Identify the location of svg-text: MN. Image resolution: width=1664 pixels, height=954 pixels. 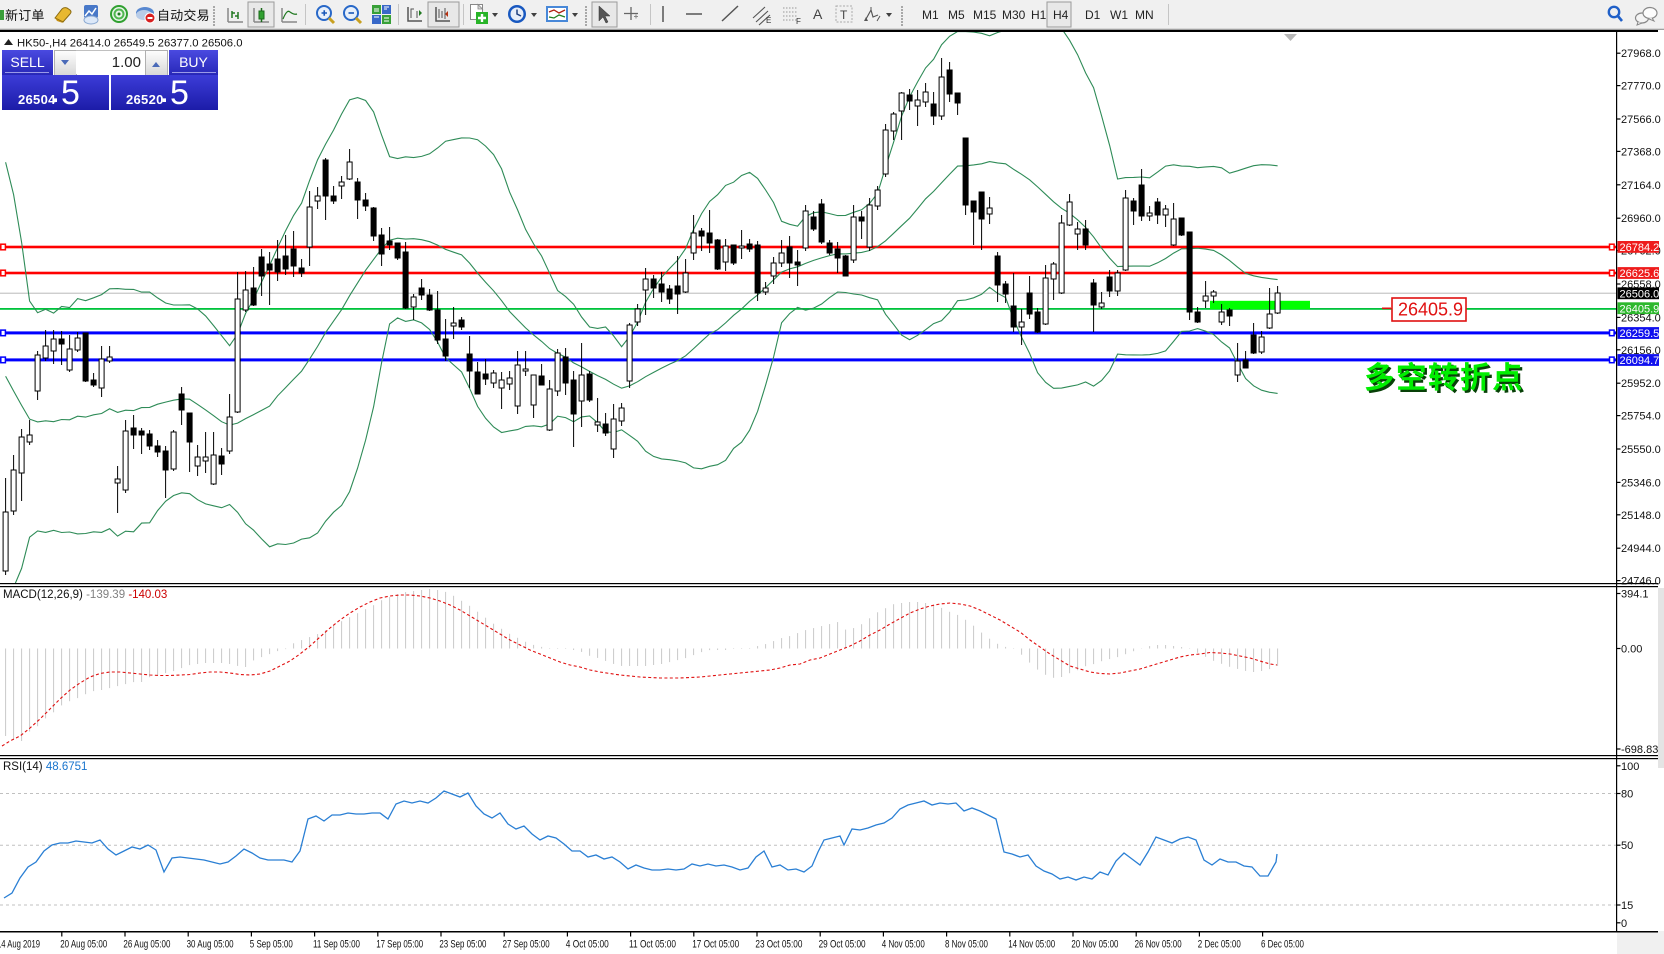
(1144, 15).